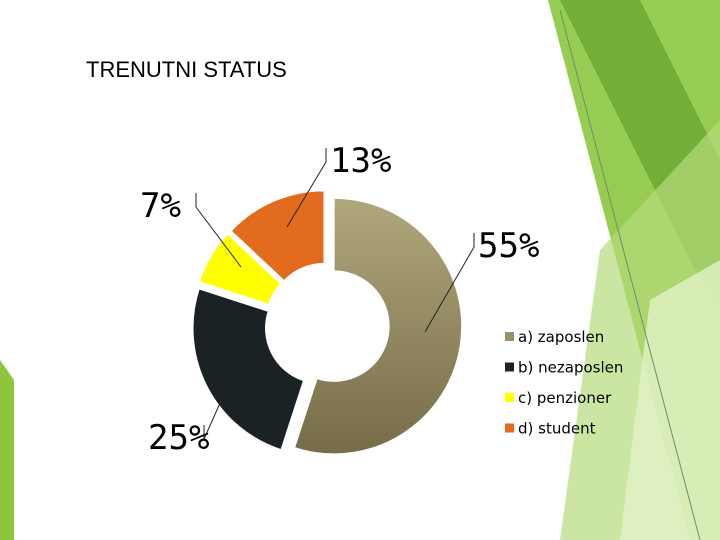  What do you see at coordinates (160, 206) in the screenshot?
I see `data-label: 7%` at bounding box center [160, 206].